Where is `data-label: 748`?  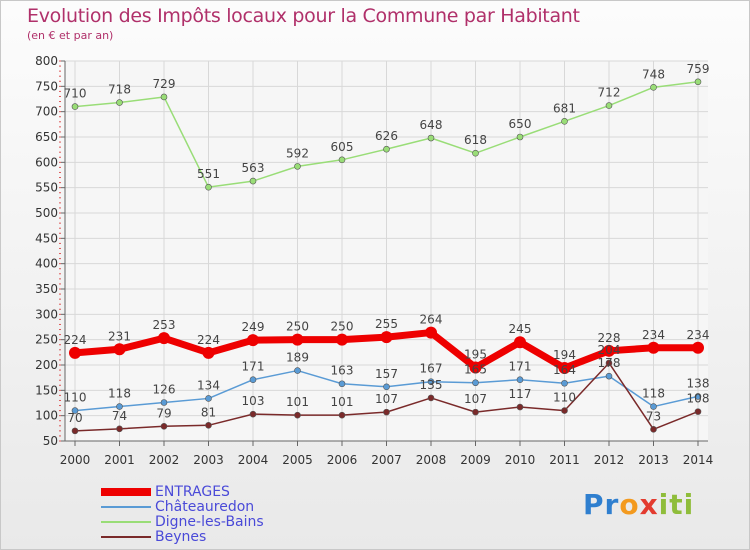 data-label: 748 is located at coordinates (653, 74).